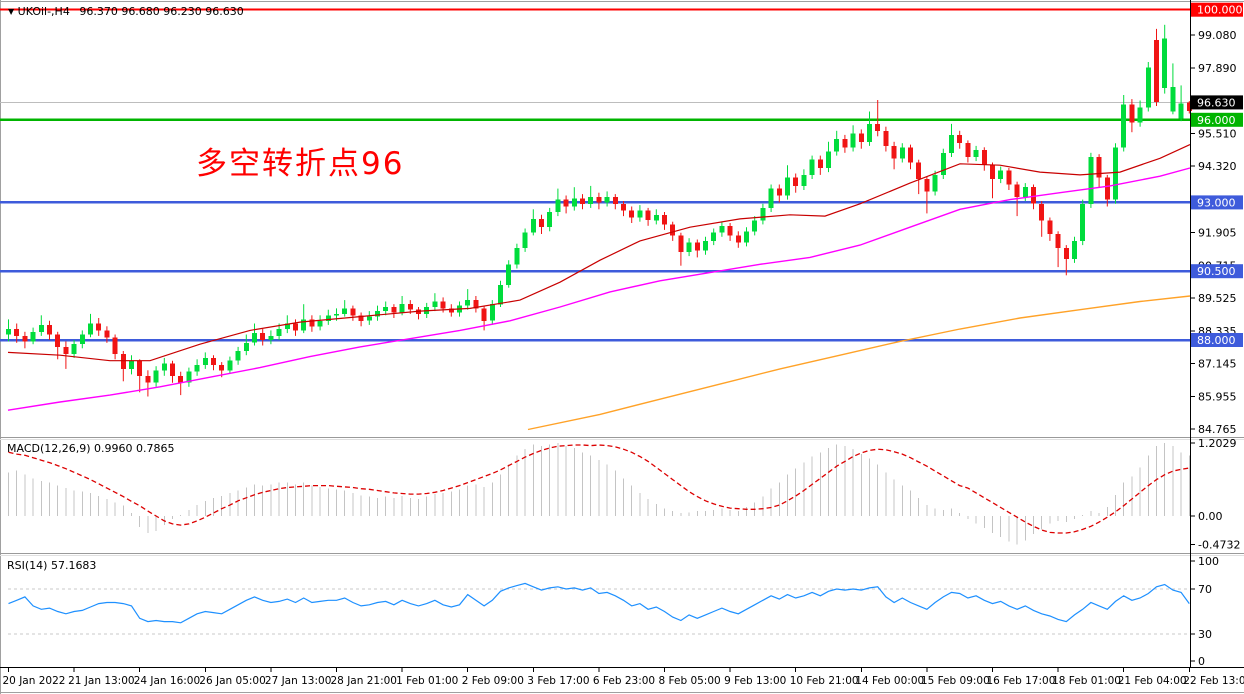 This screenshot has height=694, width=1244. What do you see at coordinates (859, 363) in the screenshot?
I see `ma-slow-orange` at bounding box center [859, 363].